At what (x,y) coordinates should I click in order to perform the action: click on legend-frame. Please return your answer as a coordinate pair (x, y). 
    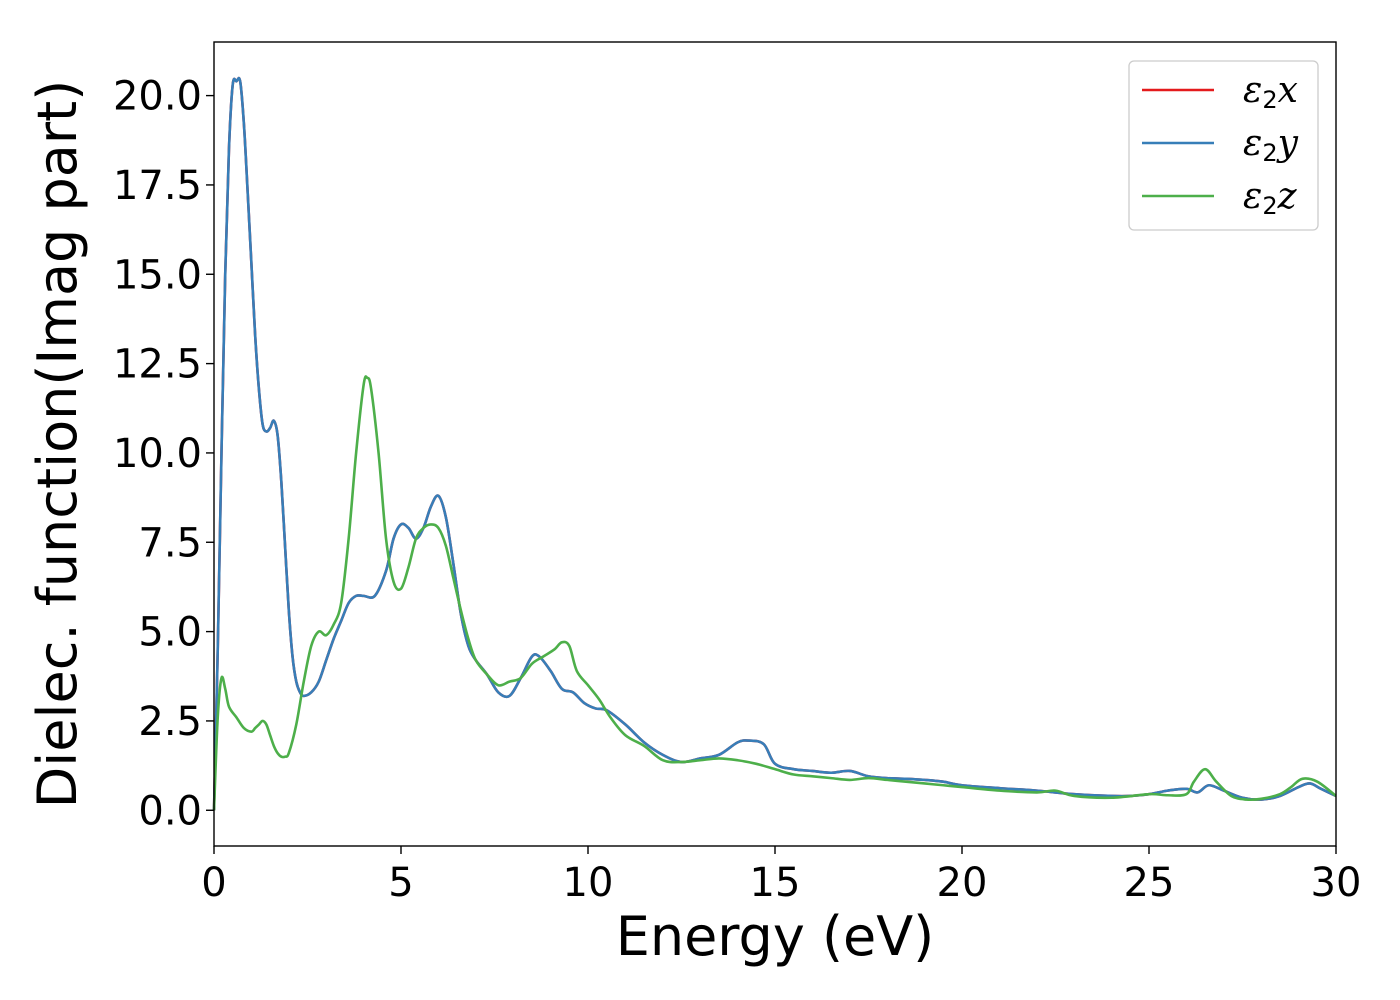
    Looking at the image, I should click on (1223, 145).